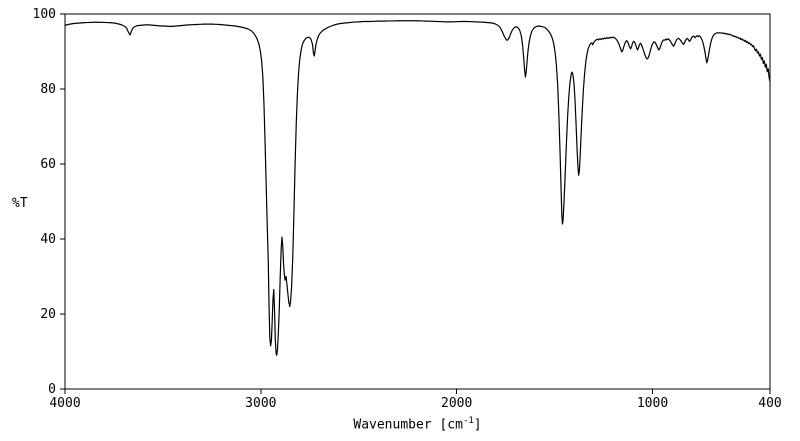 This screenshot has height=441, width=800. Describe the element at coordinates (408, 425) in the screenshot. I see `x-axis-title-pre: Wavenumber [cm` at that location.